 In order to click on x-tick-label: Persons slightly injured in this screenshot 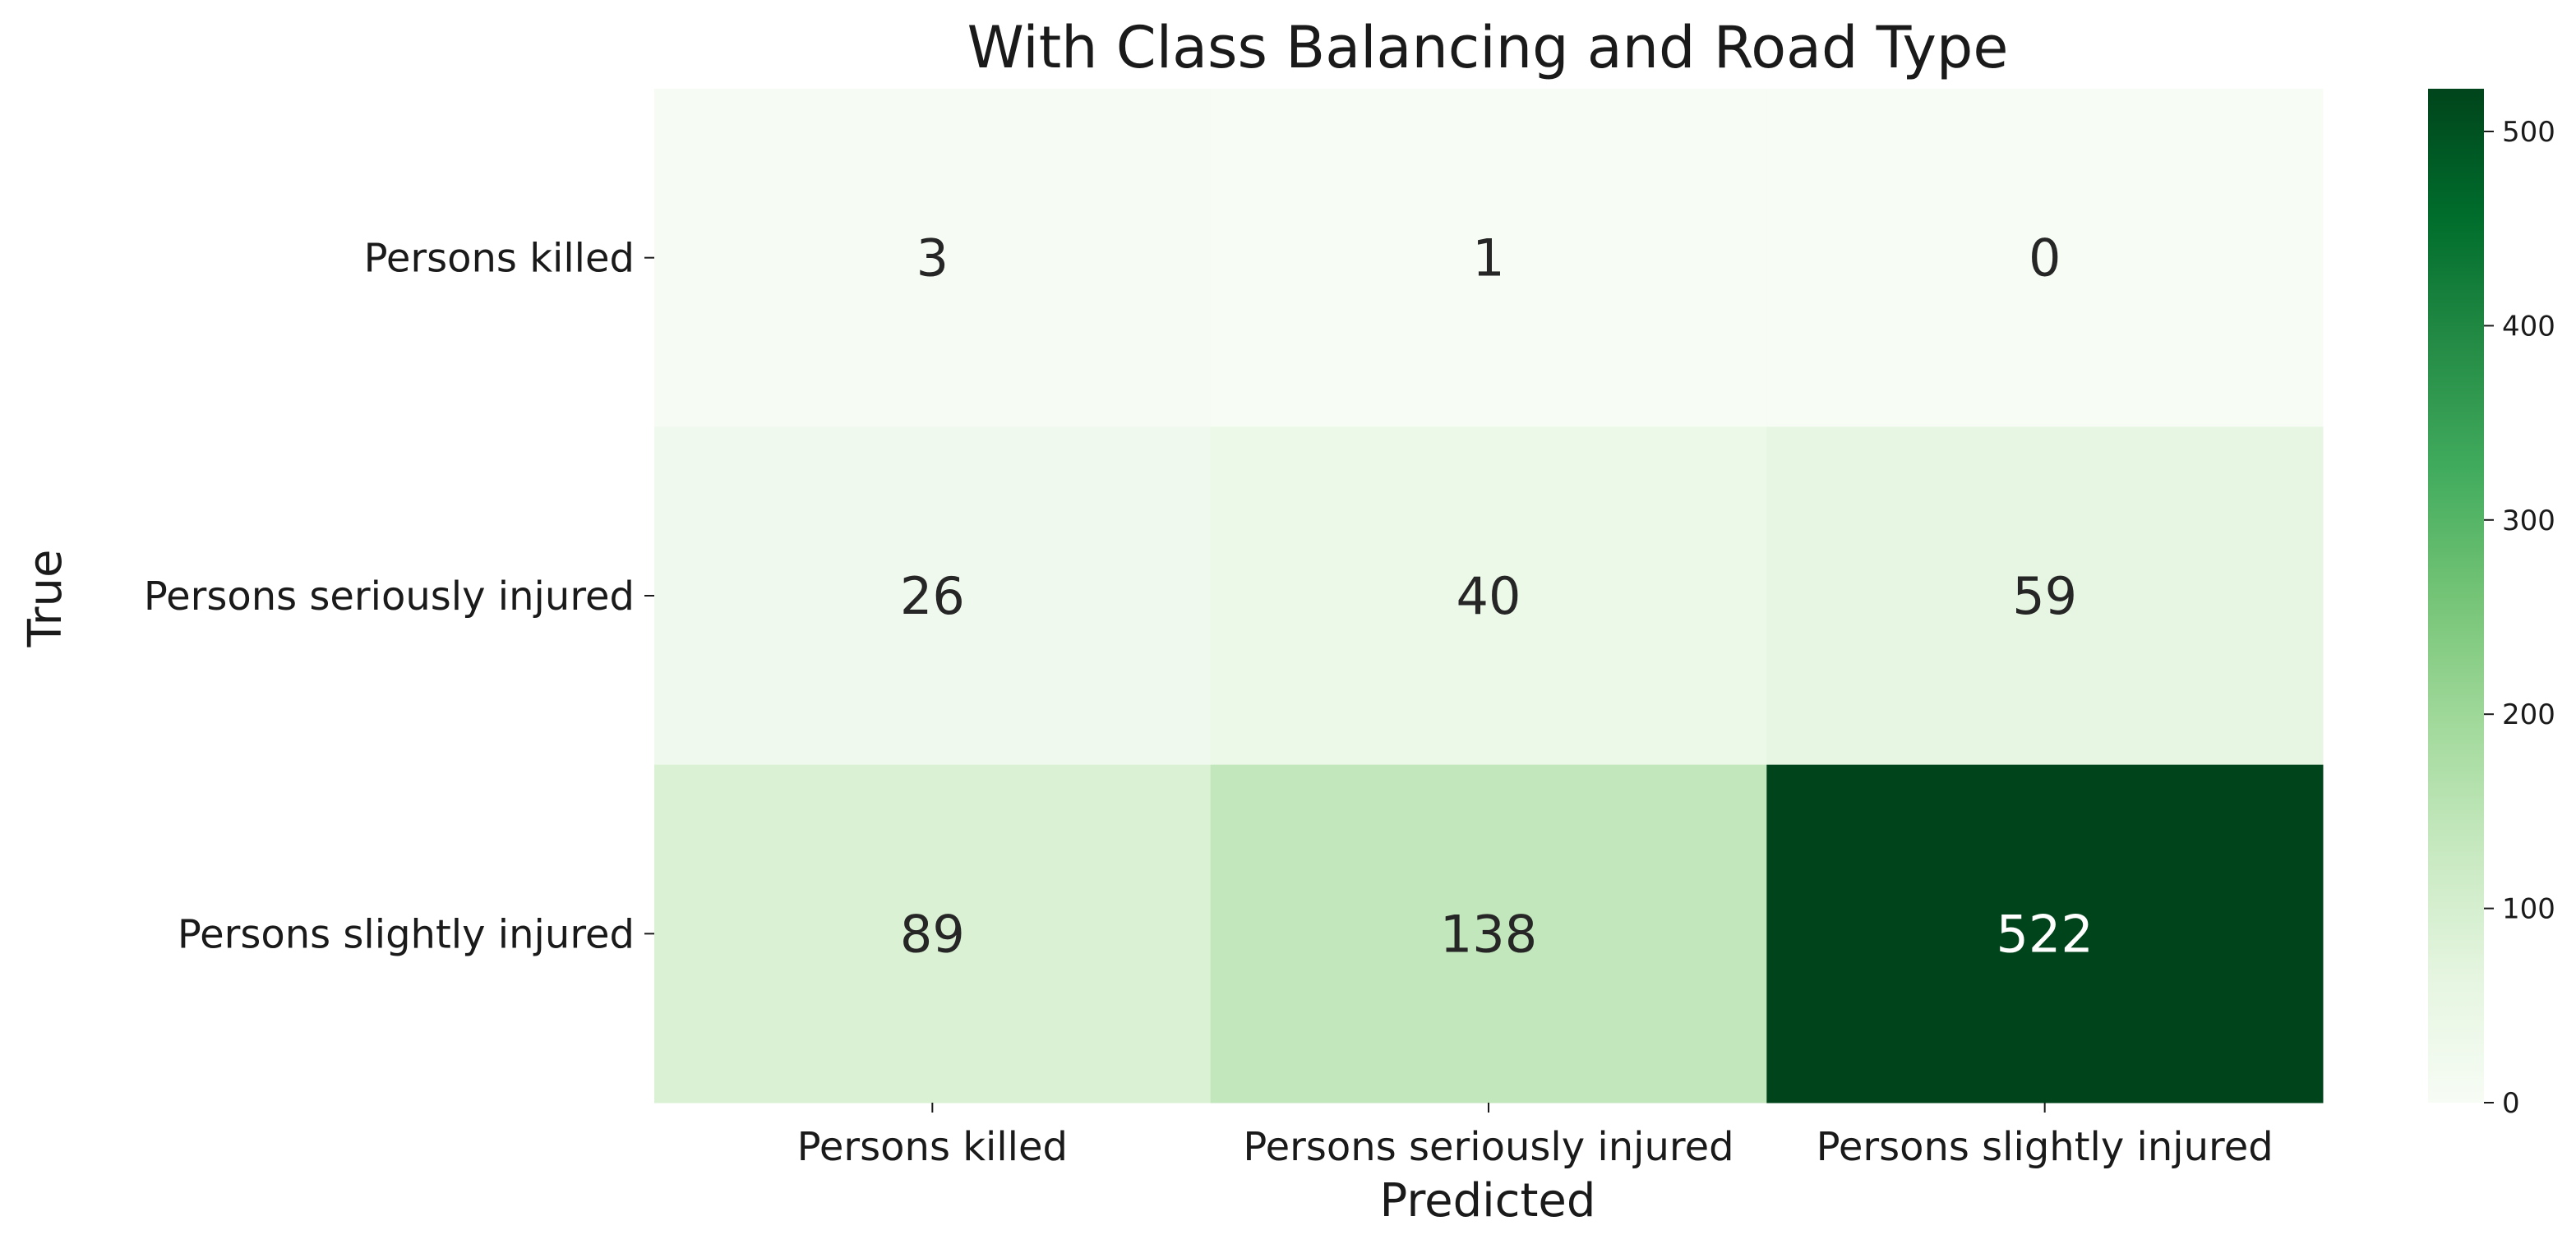, I will do `click(2045, 1147)`.